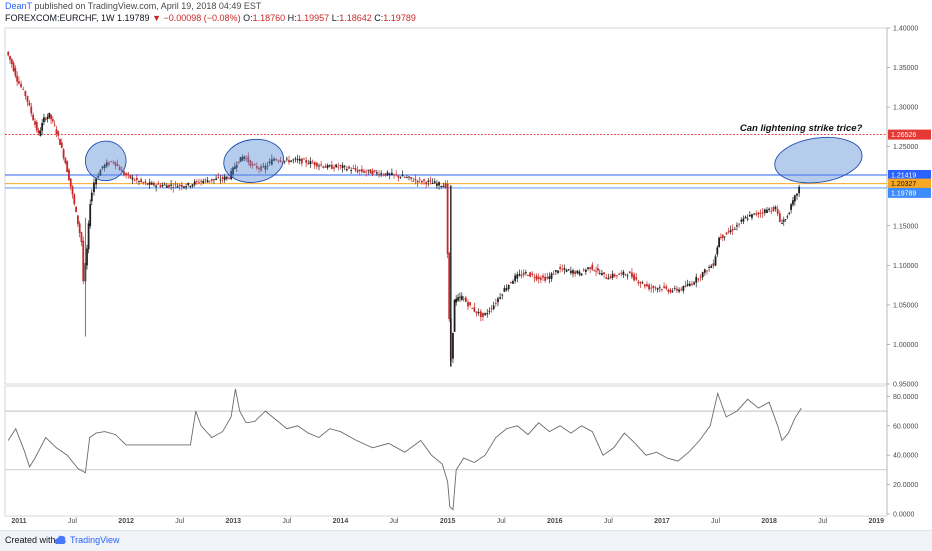 Image resolution: width=932 pixels, height=551 pixels. What do you see at coordinates (341, 521) in the screenshot?
I see `time-x-tick-label: 2014` at bounding box center [341, 521].